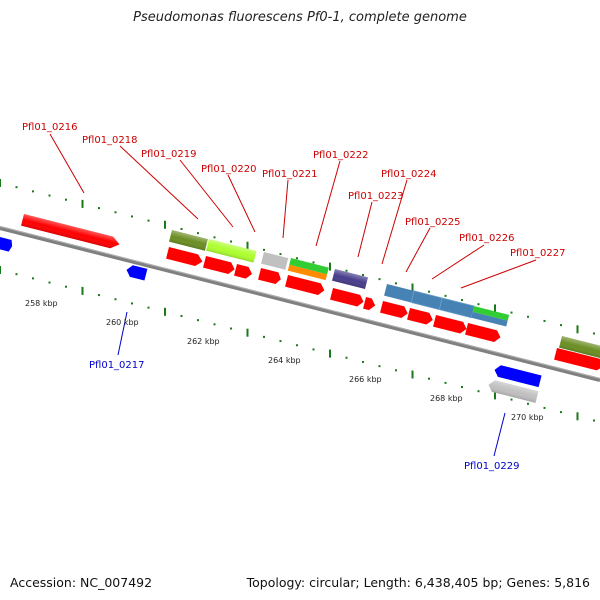  Describe the element at coordinates (376, 196) in the screenshot. I see `label-pfl01-0223: Pfl01_0223` at that location.